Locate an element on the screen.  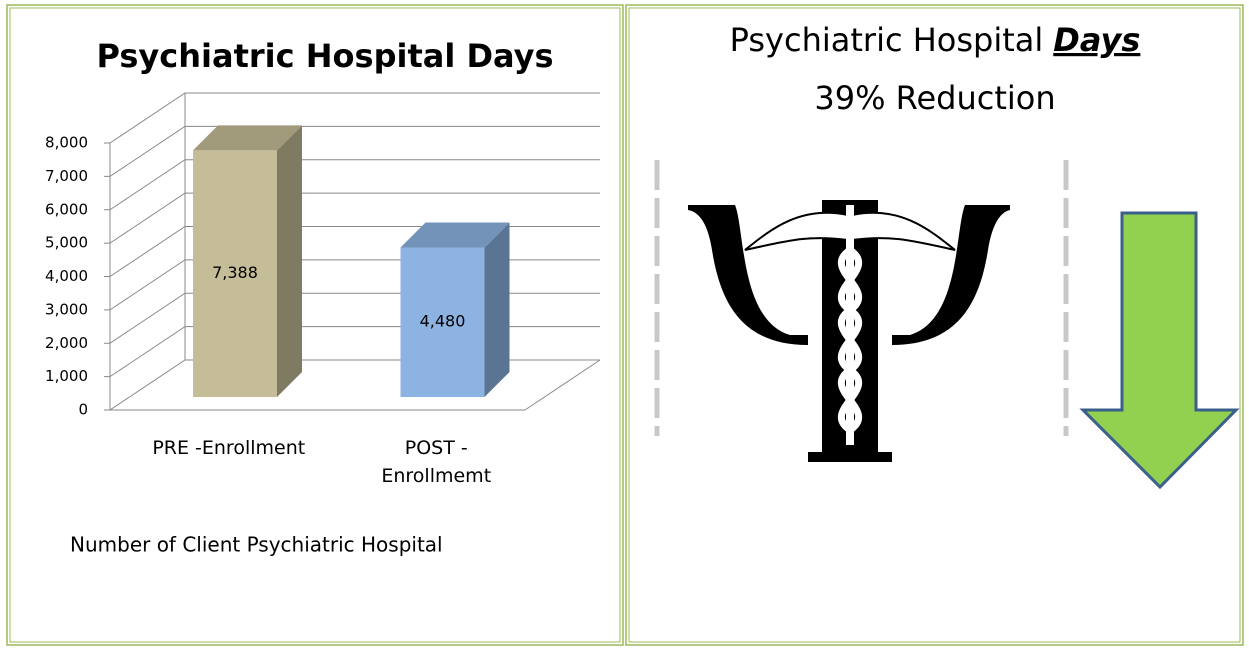
caption: Number of Client Psychiatric Hospital is located at coordinates (256, 545).